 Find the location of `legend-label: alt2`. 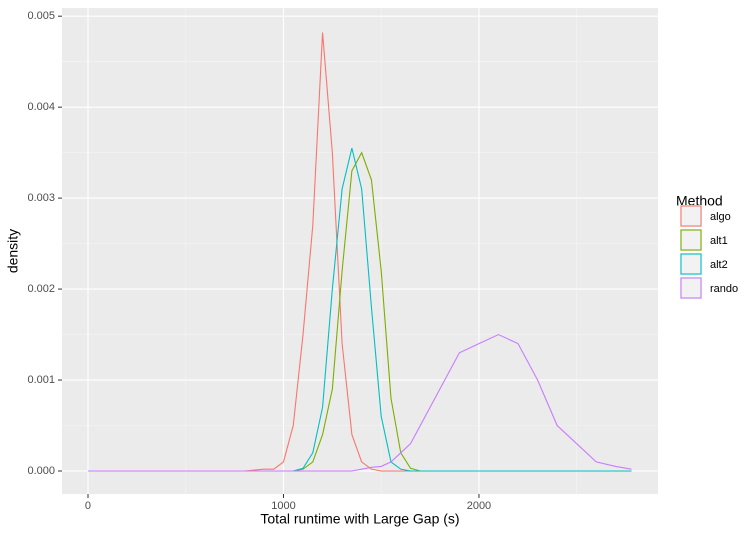

legend-label: alt2 is located at coordinates (719, 265).